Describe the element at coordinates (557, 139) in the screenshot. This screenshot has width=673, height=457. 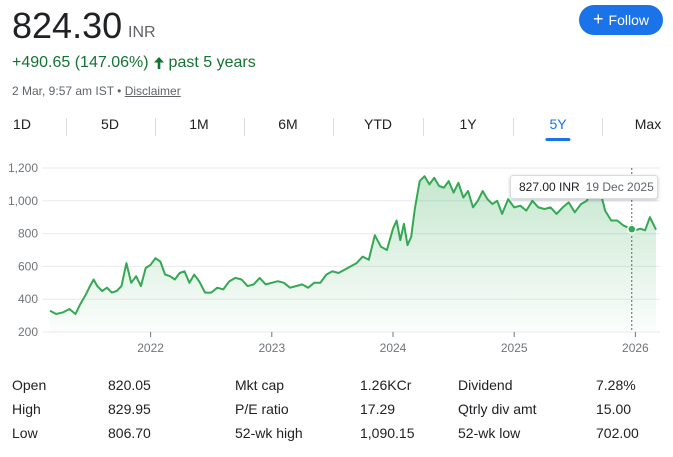
I see `active-tab-indicator` at that location.